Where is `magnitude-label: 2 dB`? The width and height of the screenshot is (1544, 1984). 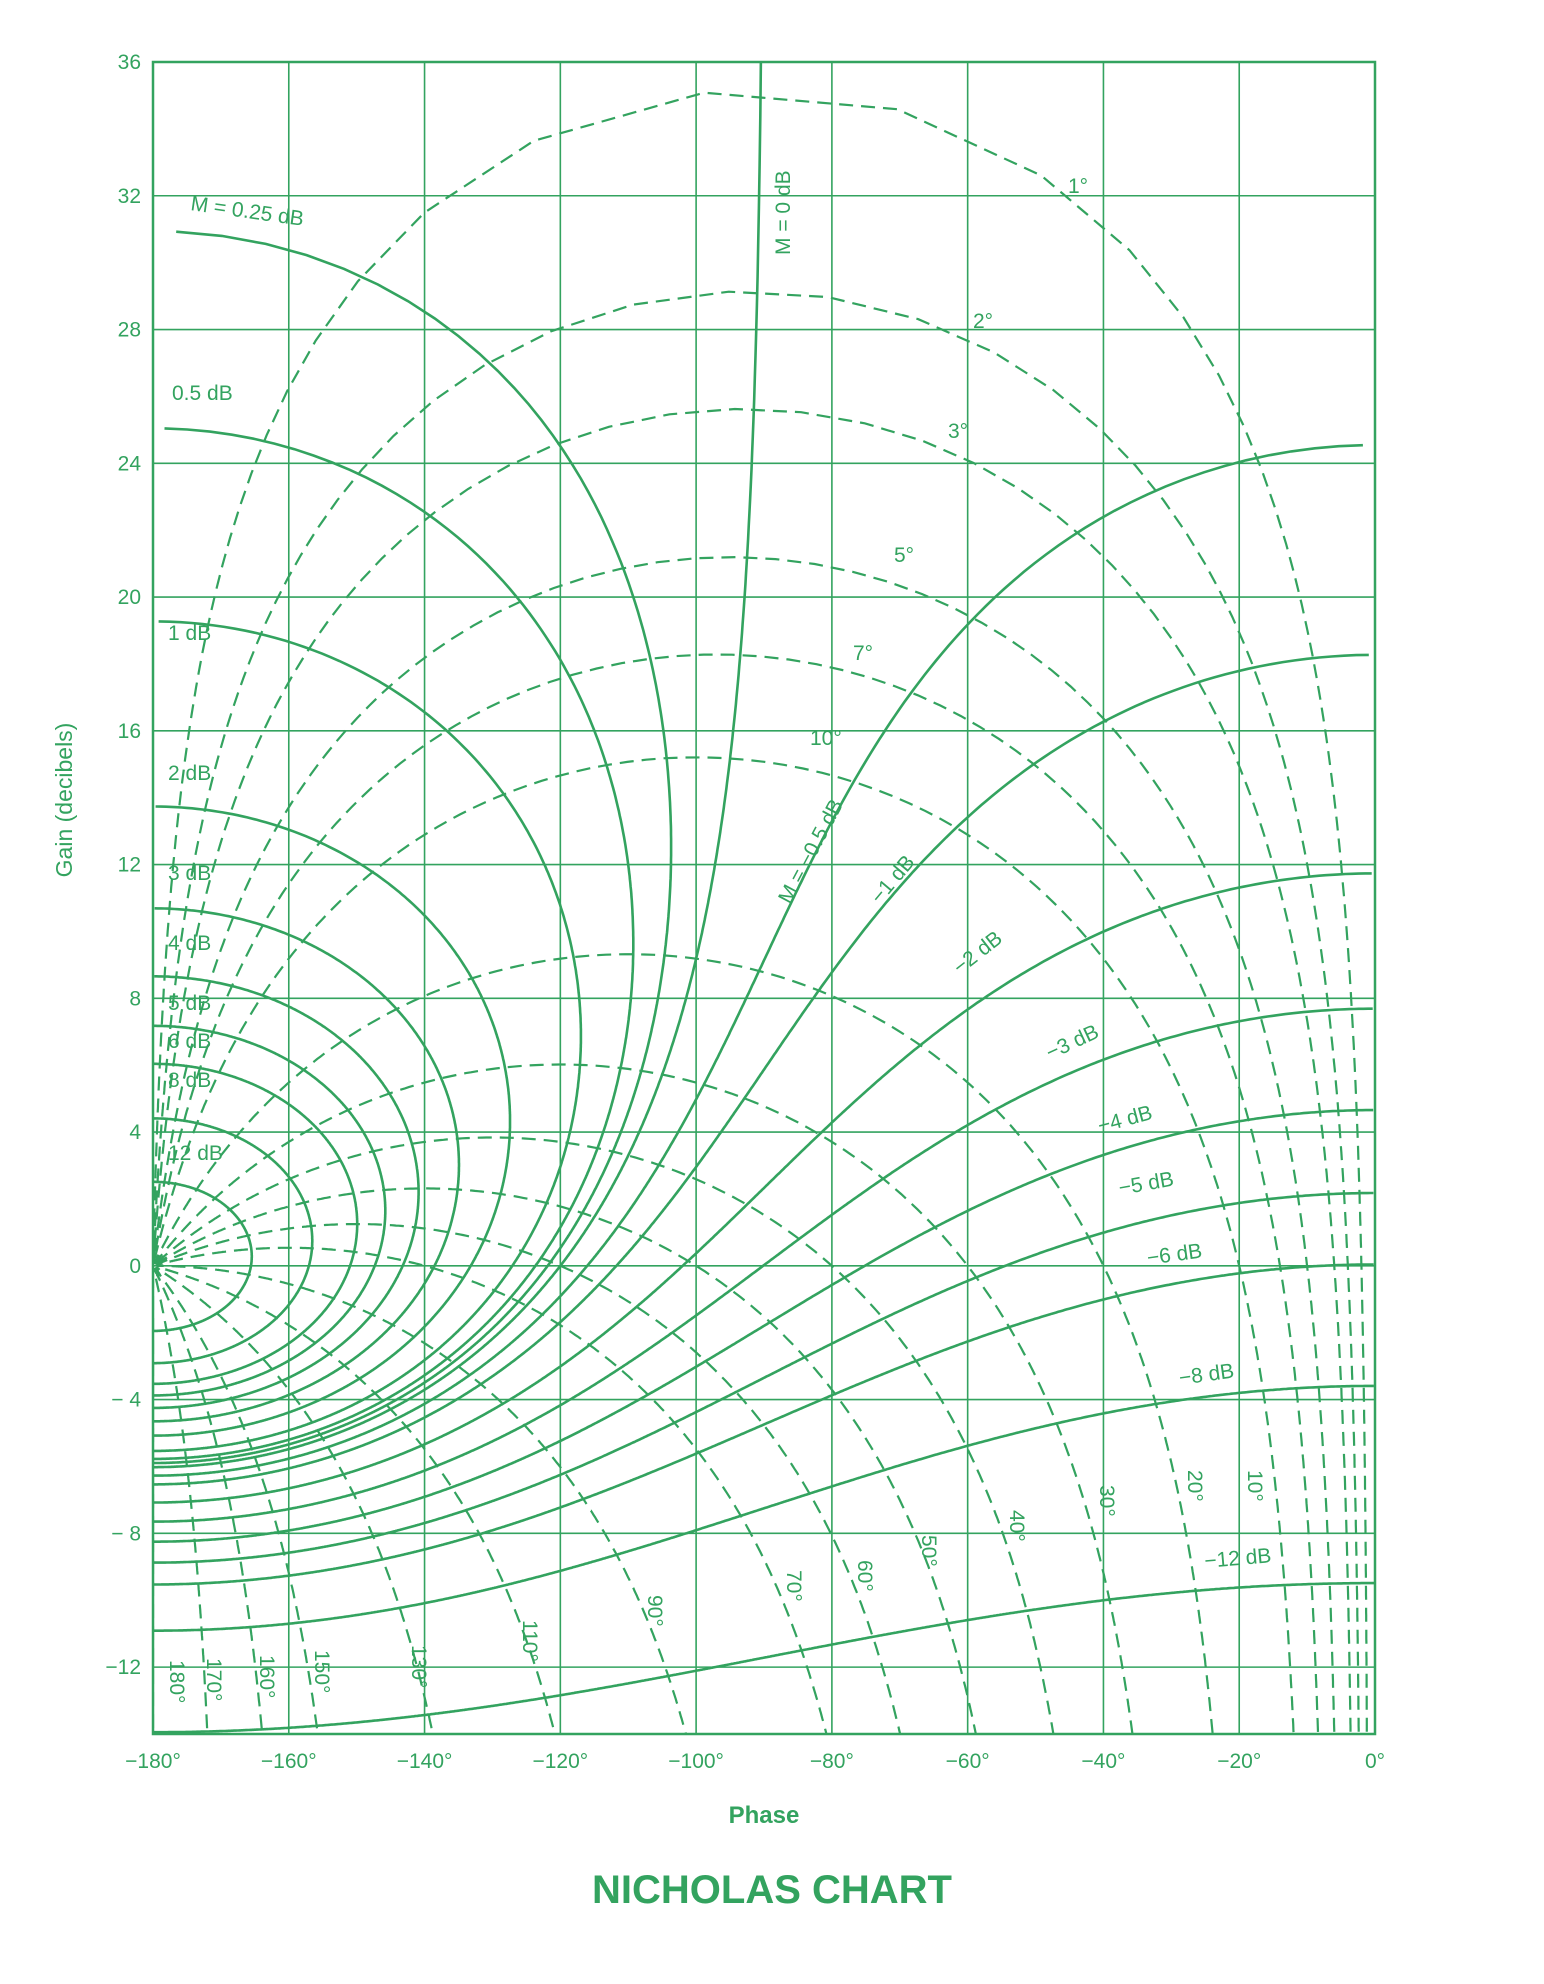
magnitude-label: 2 dB is located at coordinates (189, 773).